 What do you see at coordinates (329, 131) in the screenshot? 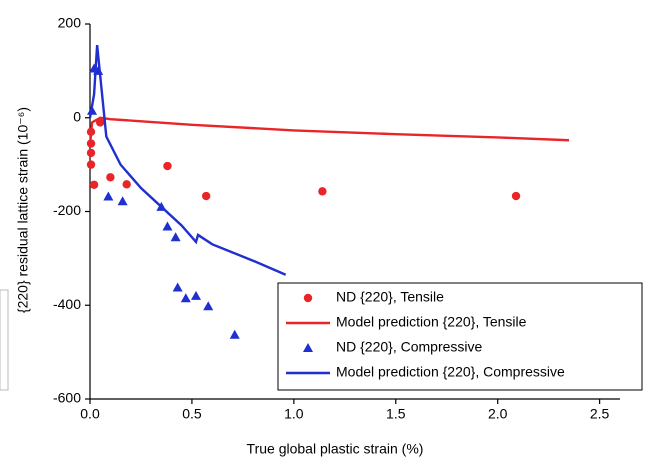
I see `line` at bounding box center [329, 131].